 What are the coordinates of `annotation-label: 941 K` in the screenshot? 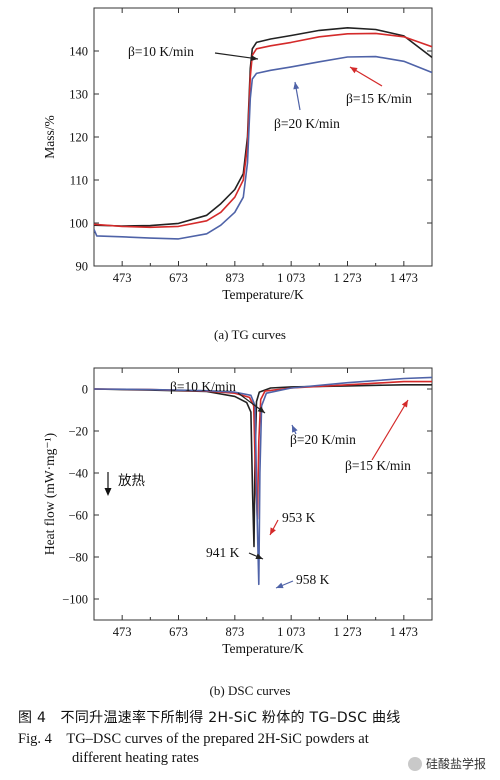 It's located at (223, 552).